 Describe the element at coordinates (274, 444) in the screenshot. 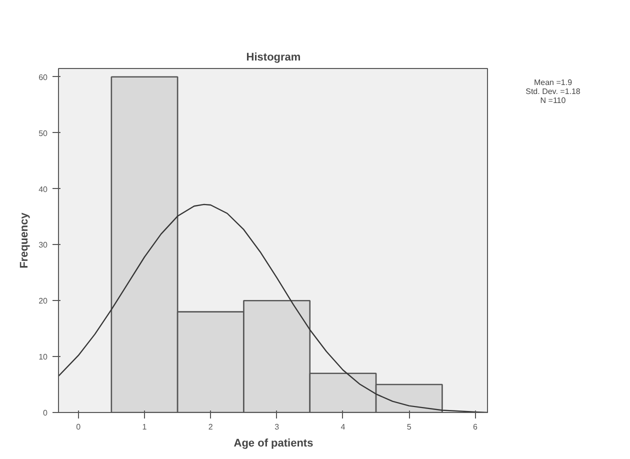

I see `x-axis-title: Age of patients` at that location.